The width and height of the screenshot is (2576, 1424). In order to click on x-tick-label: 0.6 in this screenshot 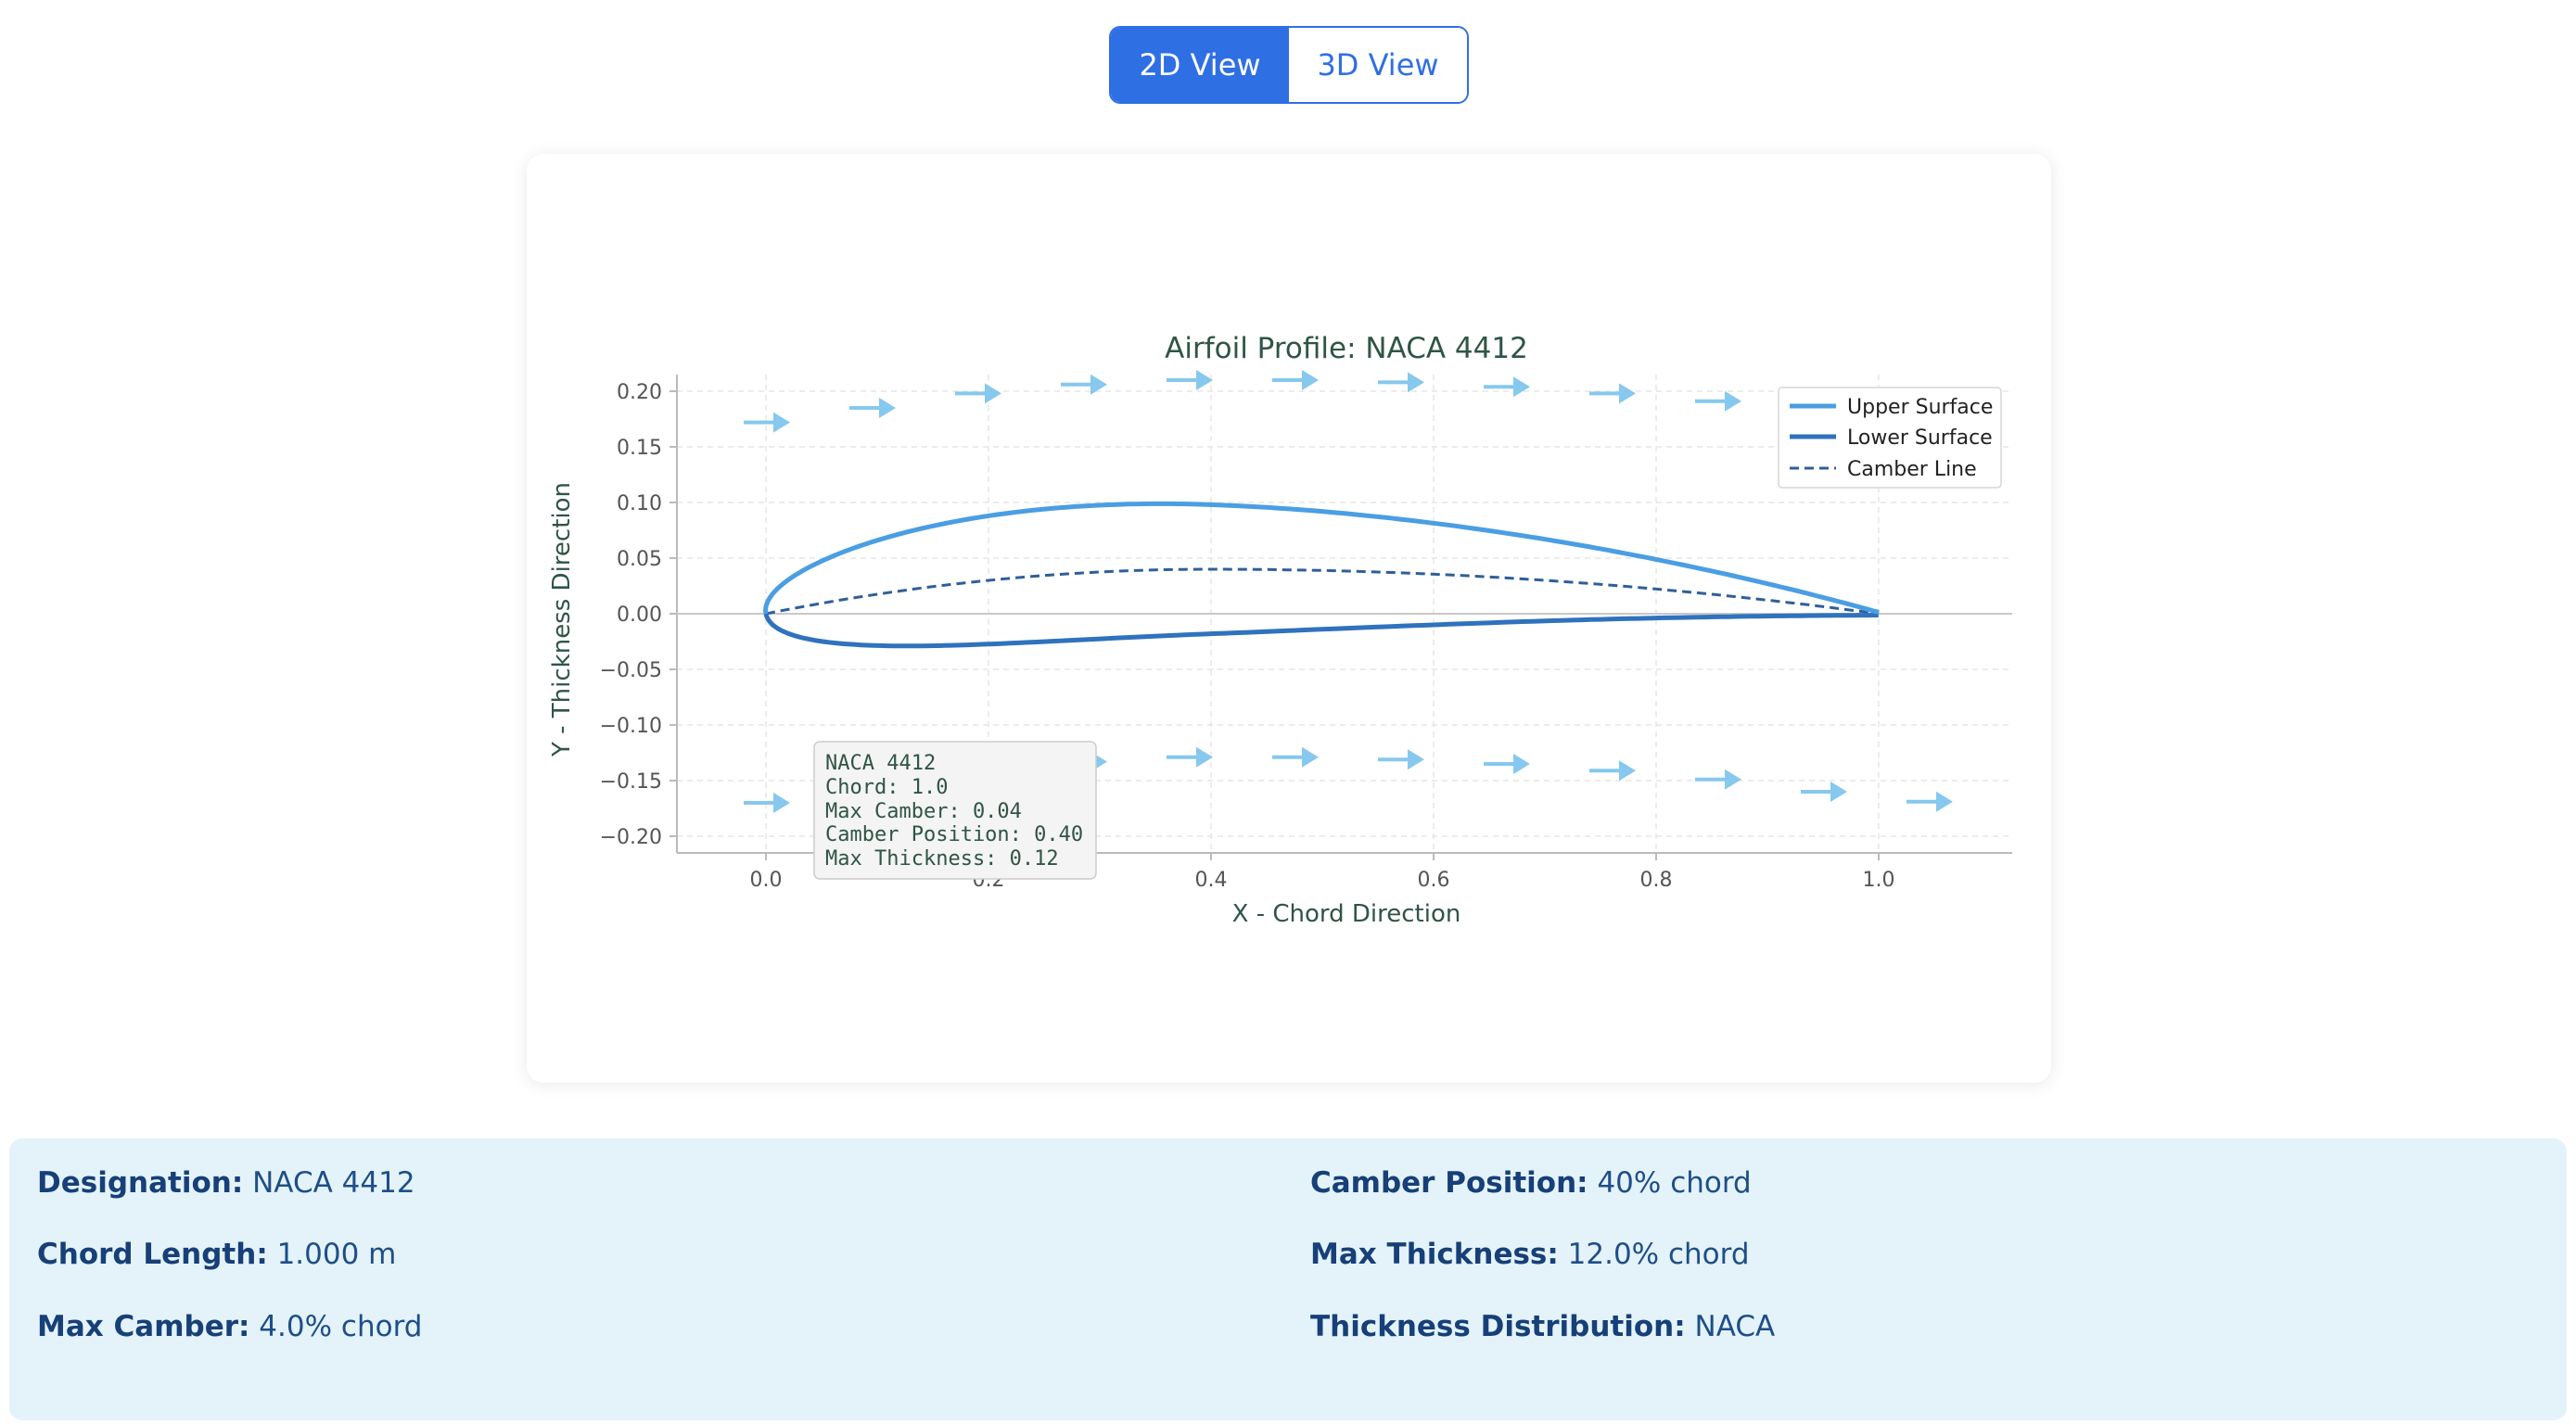, I will do `click(1434, 880)`.